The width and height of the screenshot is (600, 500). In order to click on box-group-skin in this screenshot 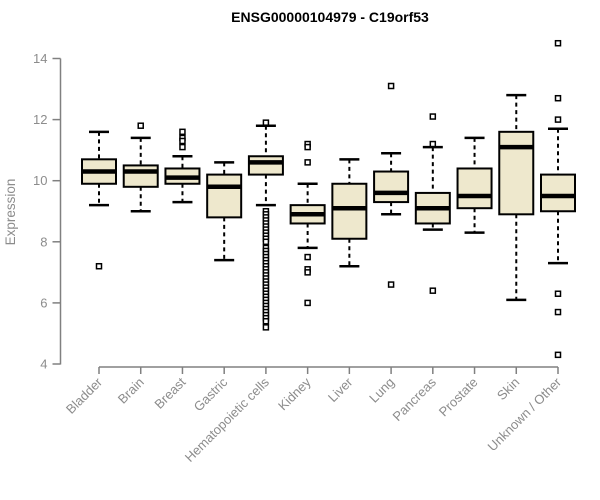, I will do `click(516, 197)`.